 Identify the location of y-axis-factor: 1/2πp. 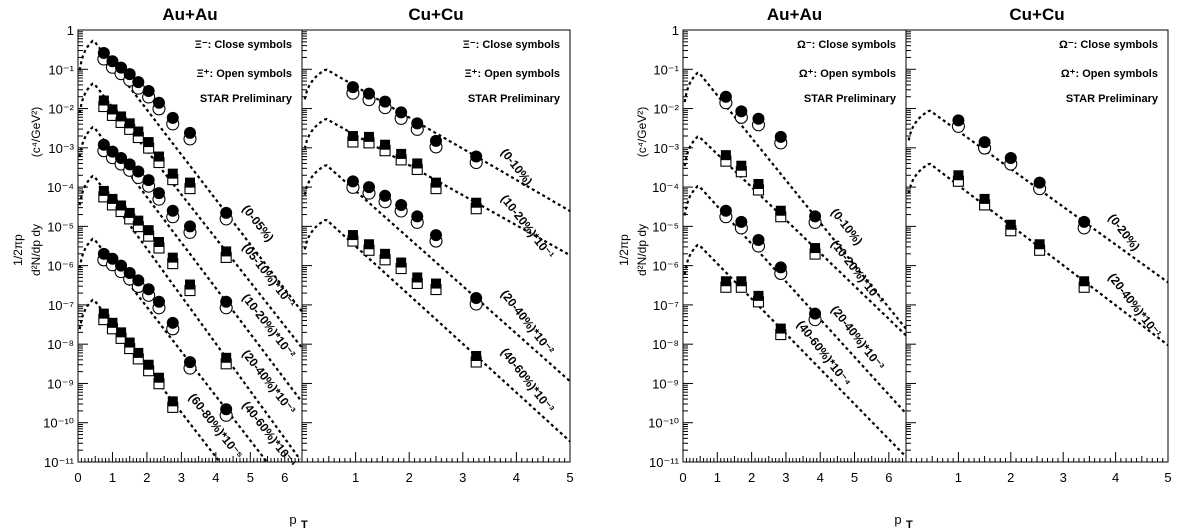
(624, 250).